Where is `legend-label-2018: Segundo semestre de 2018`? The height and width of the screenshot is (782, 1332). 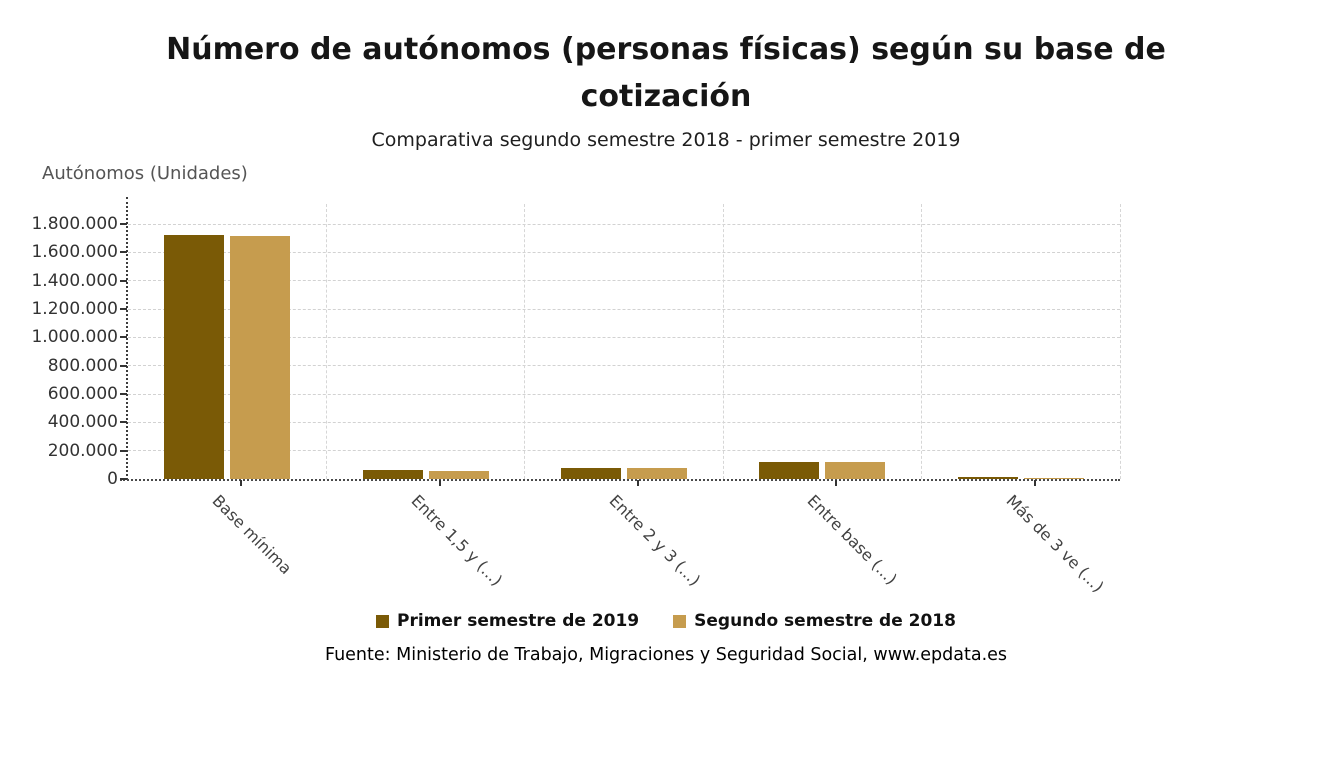 legend-label-2018: Segundo semestre de 2018 is located at coordinates (825, 621).